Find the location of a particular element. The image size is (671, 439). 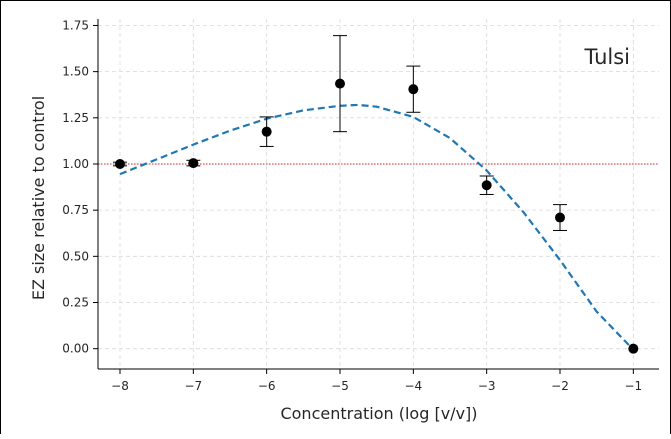

y-tick-label: 1.50 is located at coordinates (75, 72).